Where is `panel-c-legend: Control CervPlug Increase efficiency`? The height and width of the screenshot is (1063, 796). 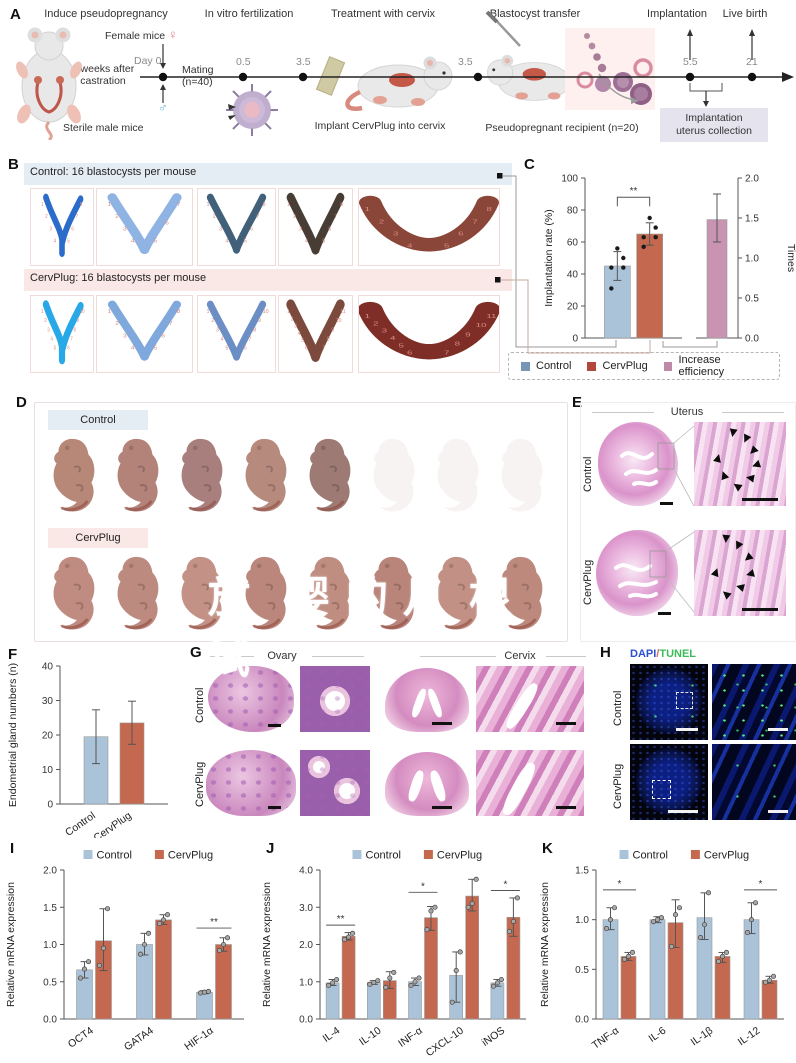 panel-c-legend: Control CervPlug Increase efficiency is located at coordinates (644, 366).